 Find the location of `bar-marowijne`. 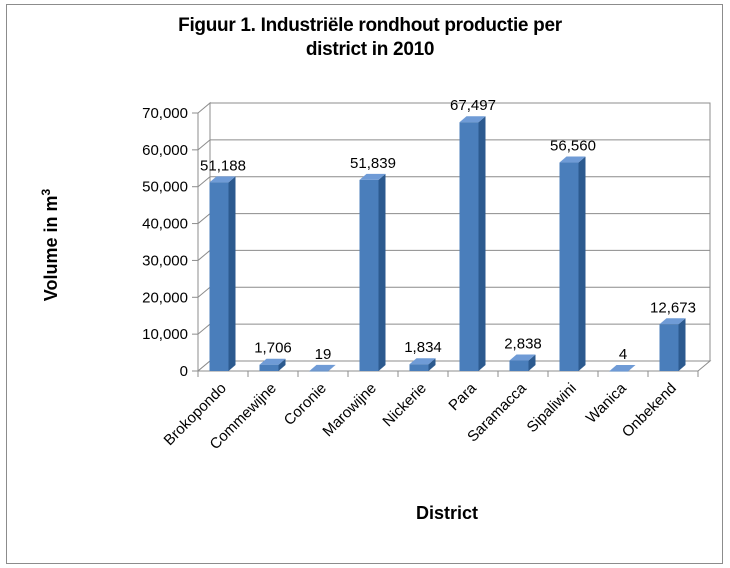

bar-marowijne is located at coordinates (372, 272).